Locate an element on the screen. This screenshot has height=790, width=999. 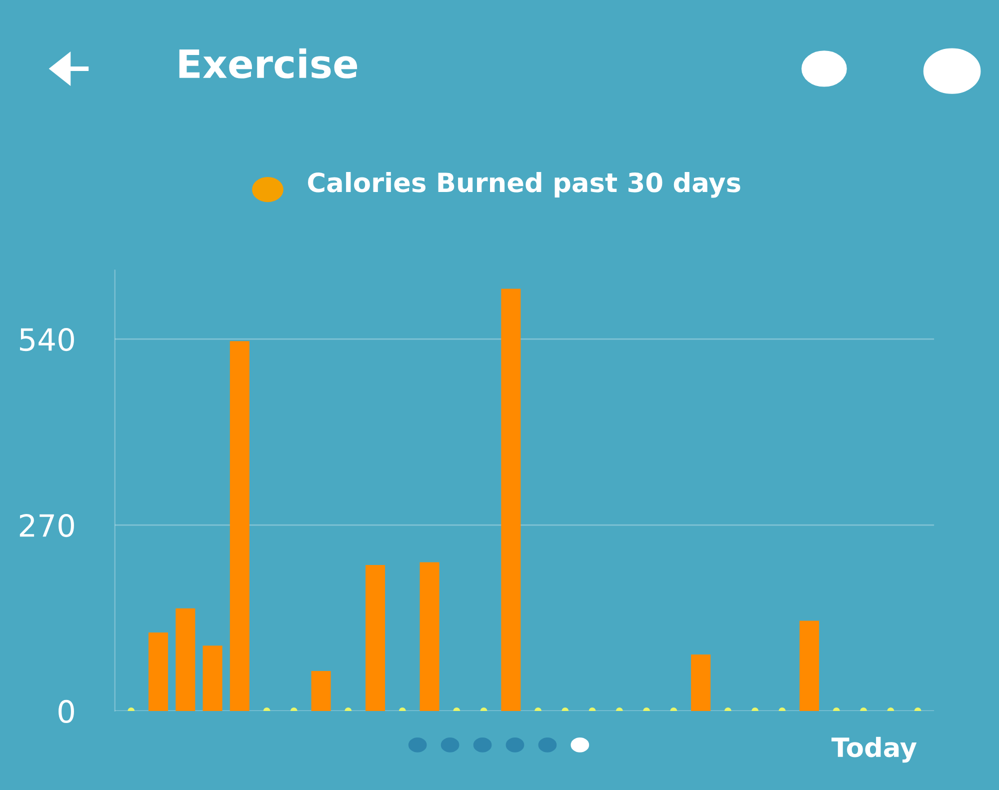
y-tick-label: 540 is located at coordinates (47, 340).